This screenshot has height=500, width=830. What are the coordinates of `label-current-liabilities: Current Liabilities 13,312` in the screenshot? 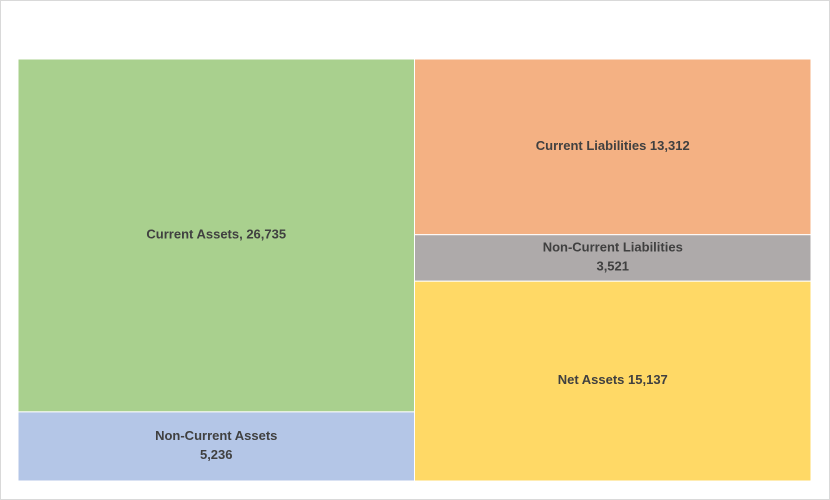 It's located at (613, 145).